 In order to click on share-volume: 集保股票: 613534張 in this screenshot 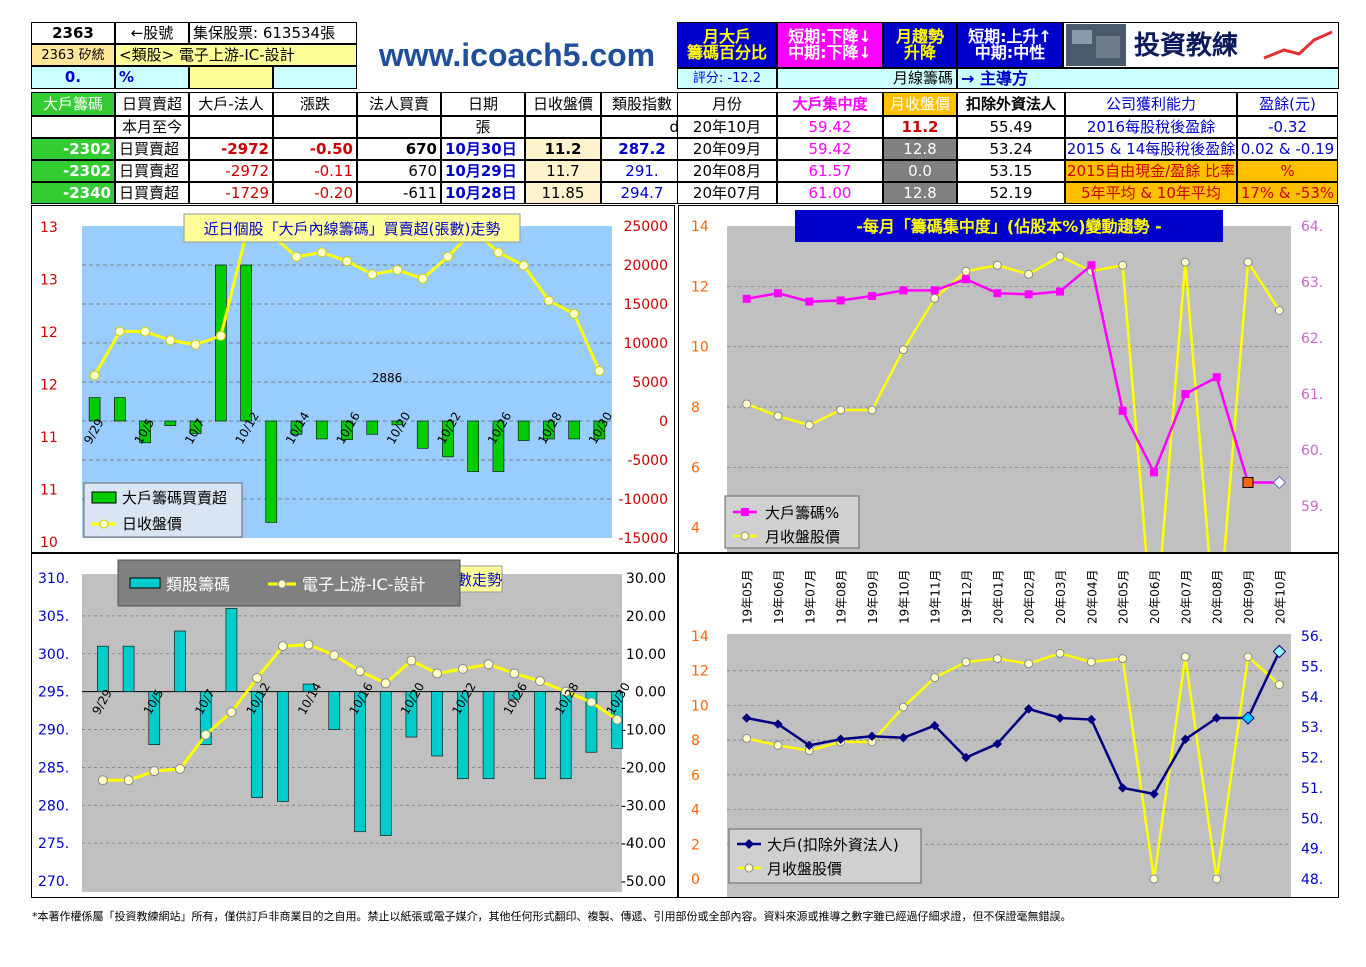, I will do `click(273, 33)`.